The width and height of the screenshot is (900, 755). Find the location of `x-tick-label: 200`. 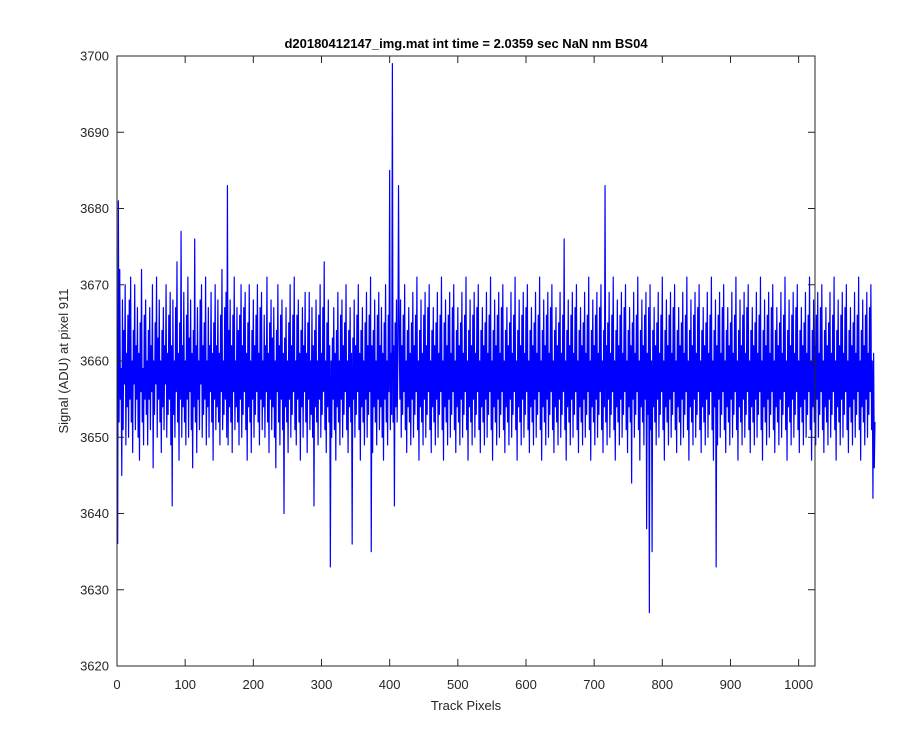

x-tick-label: 200 is located at coordinates (253, 684).